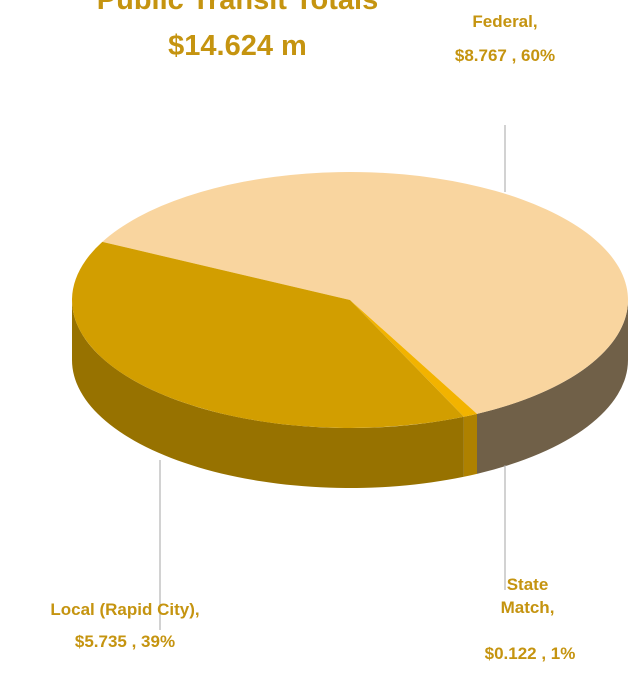 This screenshot has height=676, width=629. Describe the element at coordinates (237, 8) in the screenshot. I see `chart-title: Public Transit Totals` at that location.